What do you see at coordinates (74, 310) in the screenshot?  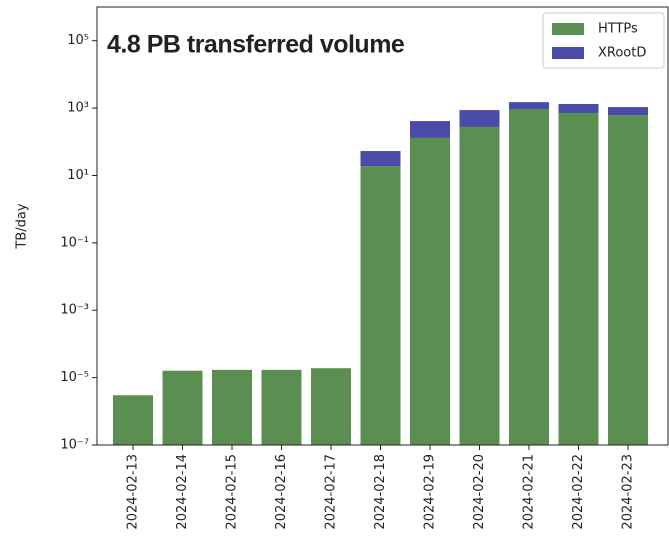 I see `y-tick-label: 10⁻³` at bounding box center [74, 310].